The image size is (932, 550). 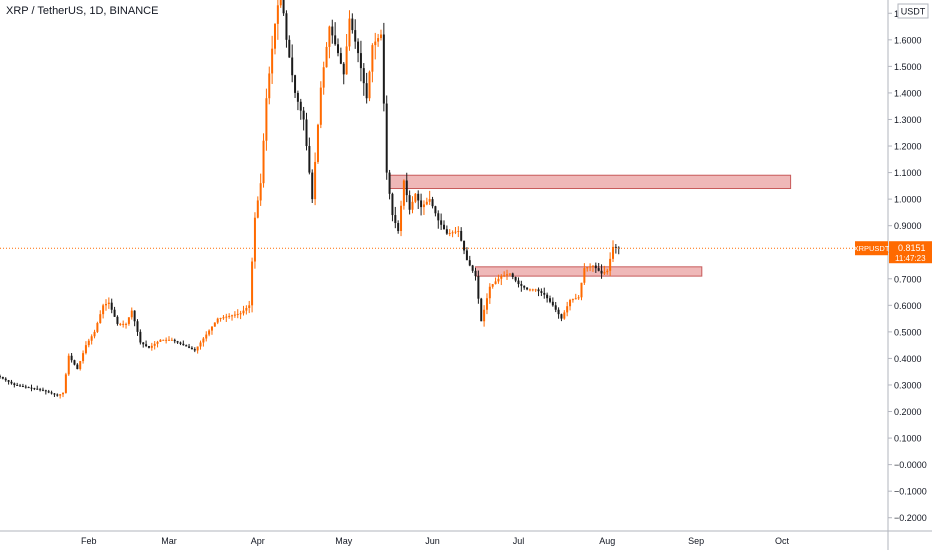 What do you see at coordinates (344, 541) in the screenshot?
I see `time-tick-label: May` at bounding box center [344, 541].